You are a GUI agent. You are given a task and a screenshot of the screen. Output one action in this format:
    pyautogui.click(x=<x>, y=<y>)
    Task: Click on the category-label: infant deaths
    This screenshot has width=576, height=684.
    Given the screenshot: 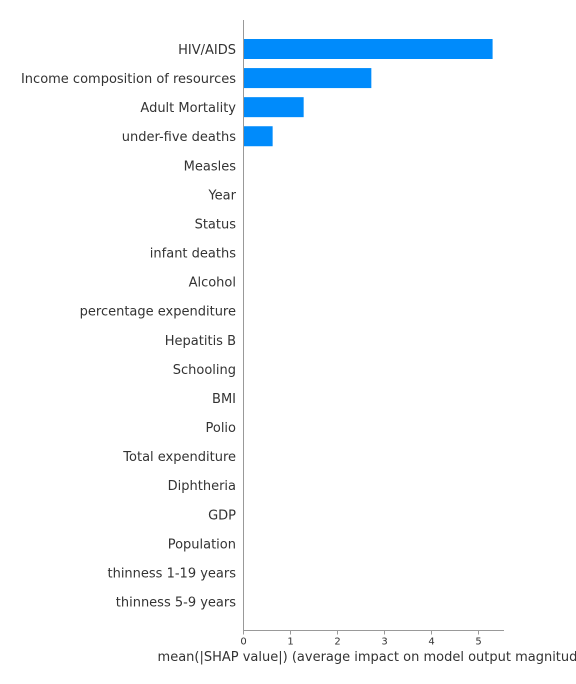 What is the action you would take?
    pyautogui.click(x=193, y=254)
    